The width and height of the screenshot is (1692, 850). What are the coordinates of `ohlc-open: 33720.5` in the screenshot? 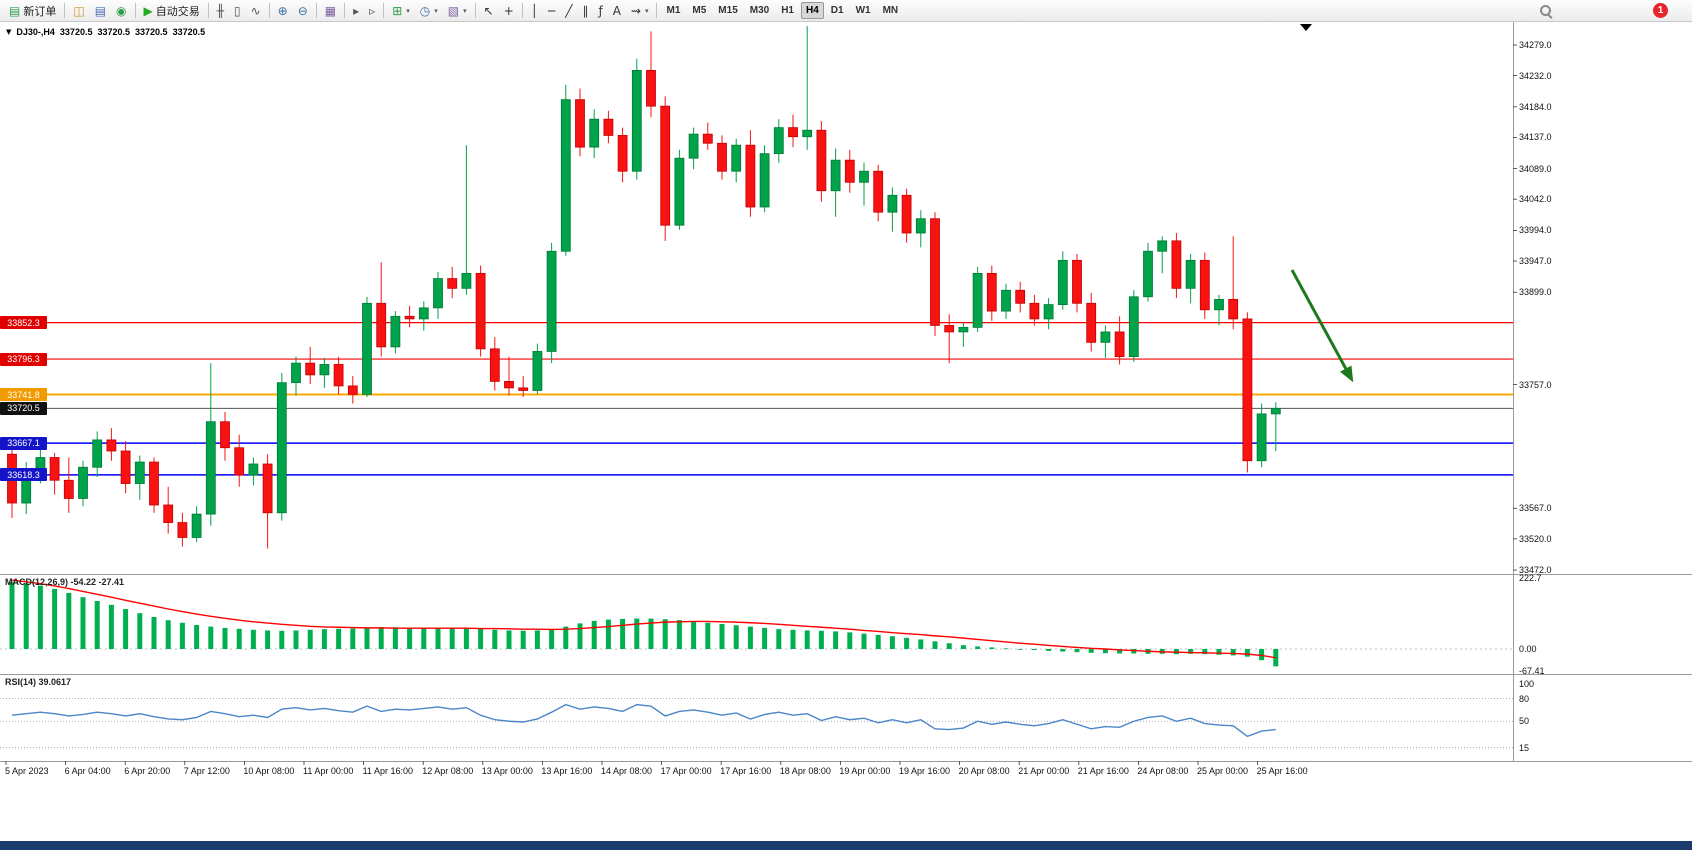 It's located at (76, 32).